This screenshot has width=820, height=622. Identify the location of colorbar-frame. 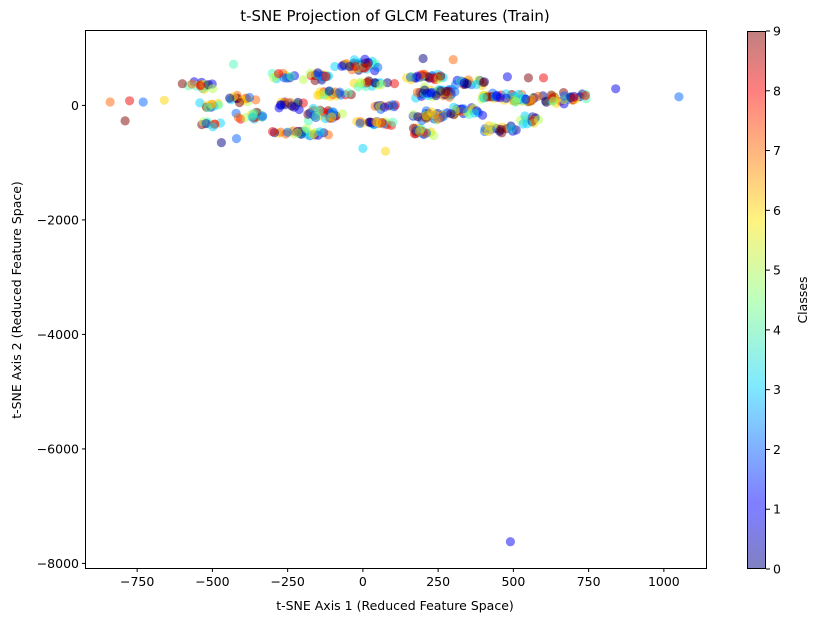
(756, 300).